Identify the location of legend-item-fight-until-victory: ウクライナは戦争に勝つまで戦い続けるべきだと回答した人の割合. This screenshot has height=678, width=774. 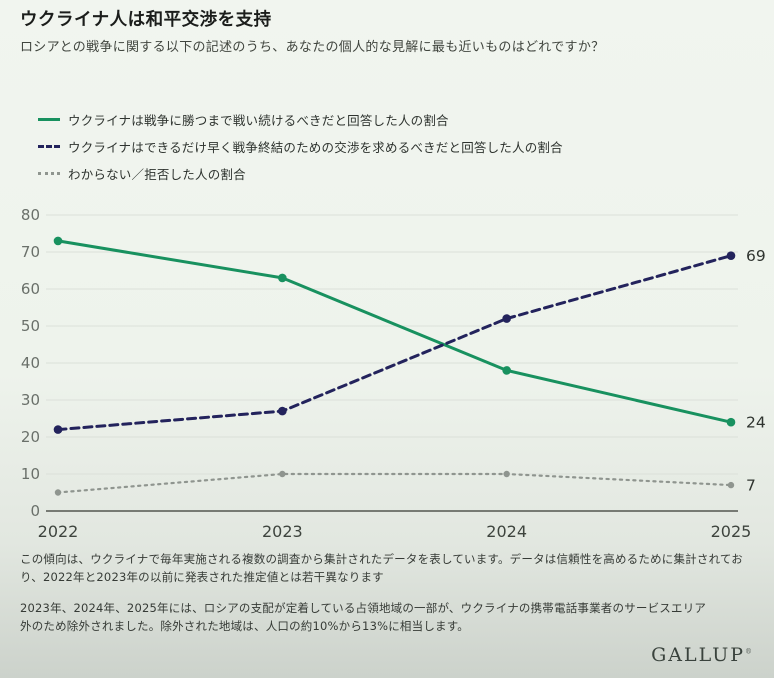
(300, 119).